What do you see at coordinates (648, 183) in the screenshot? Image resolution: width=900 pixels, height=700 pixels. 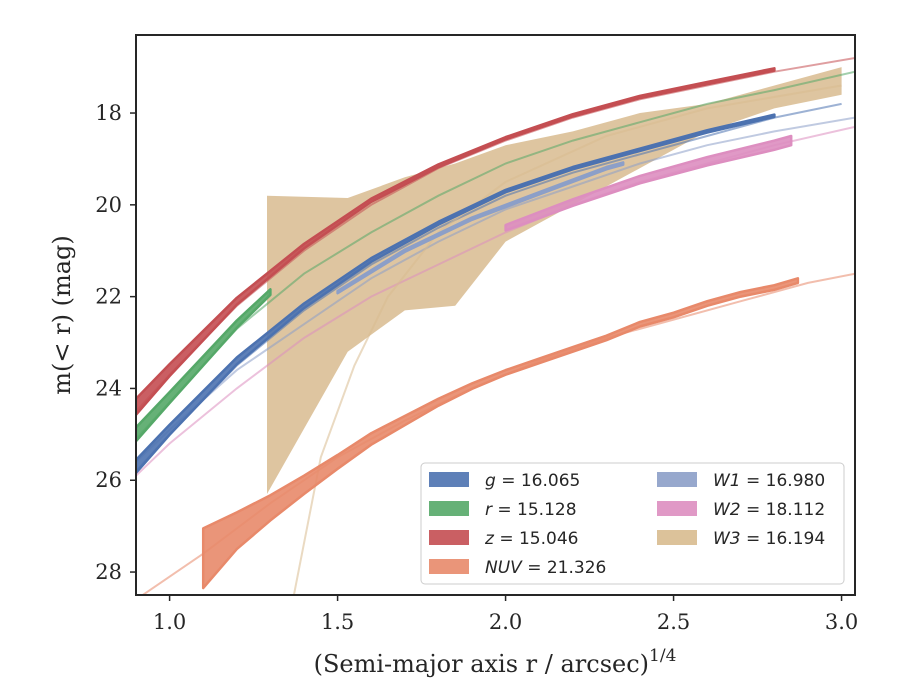 I see `series-w2-band` at bounding box center [648, 183].